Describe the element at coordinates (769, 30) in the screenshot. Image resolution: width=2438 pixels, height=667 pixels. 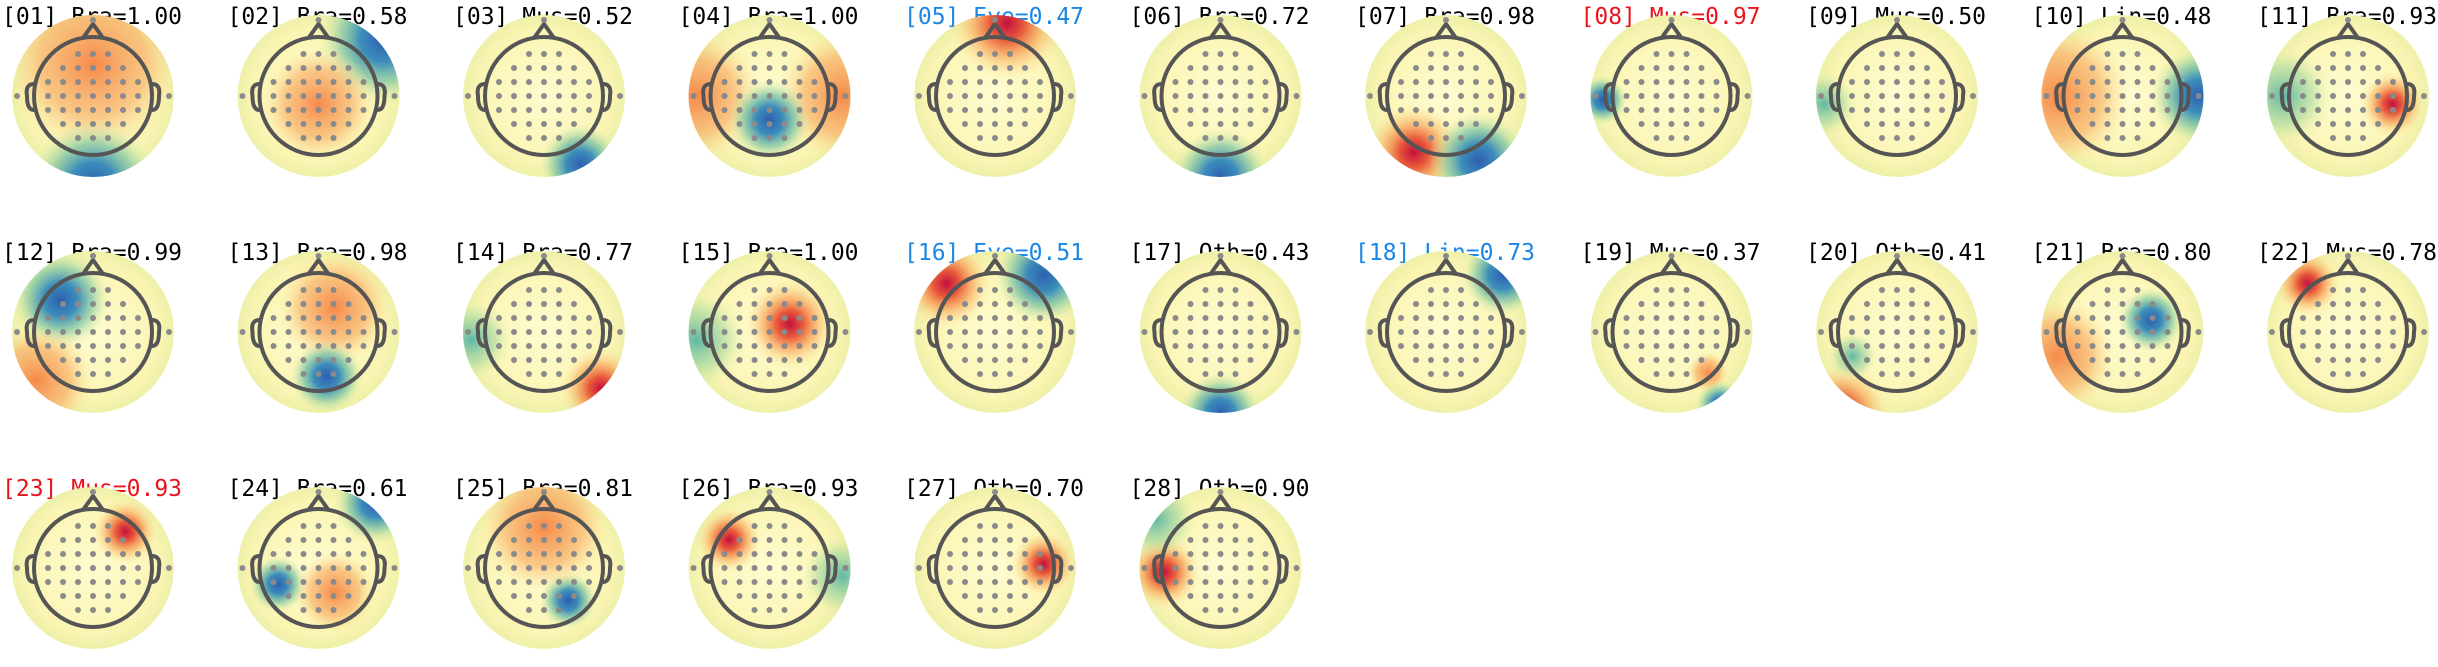
I see `nose` at that location.